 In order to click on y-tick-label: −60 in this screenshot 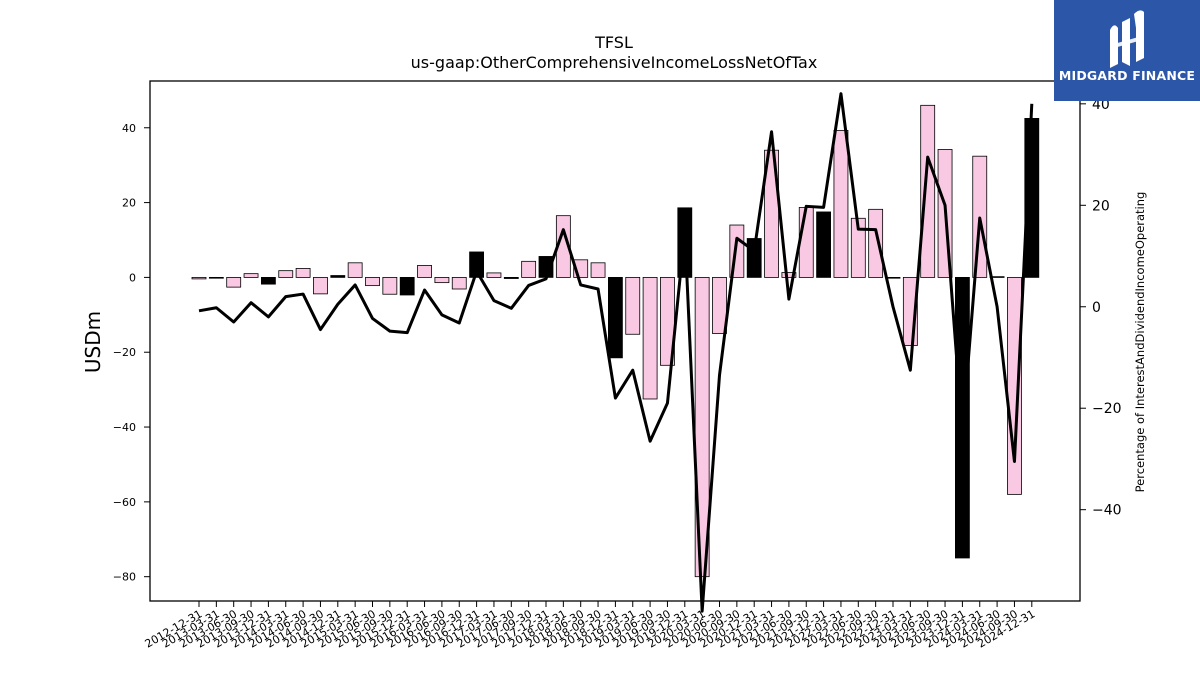, I will do `click(124, 502)`.